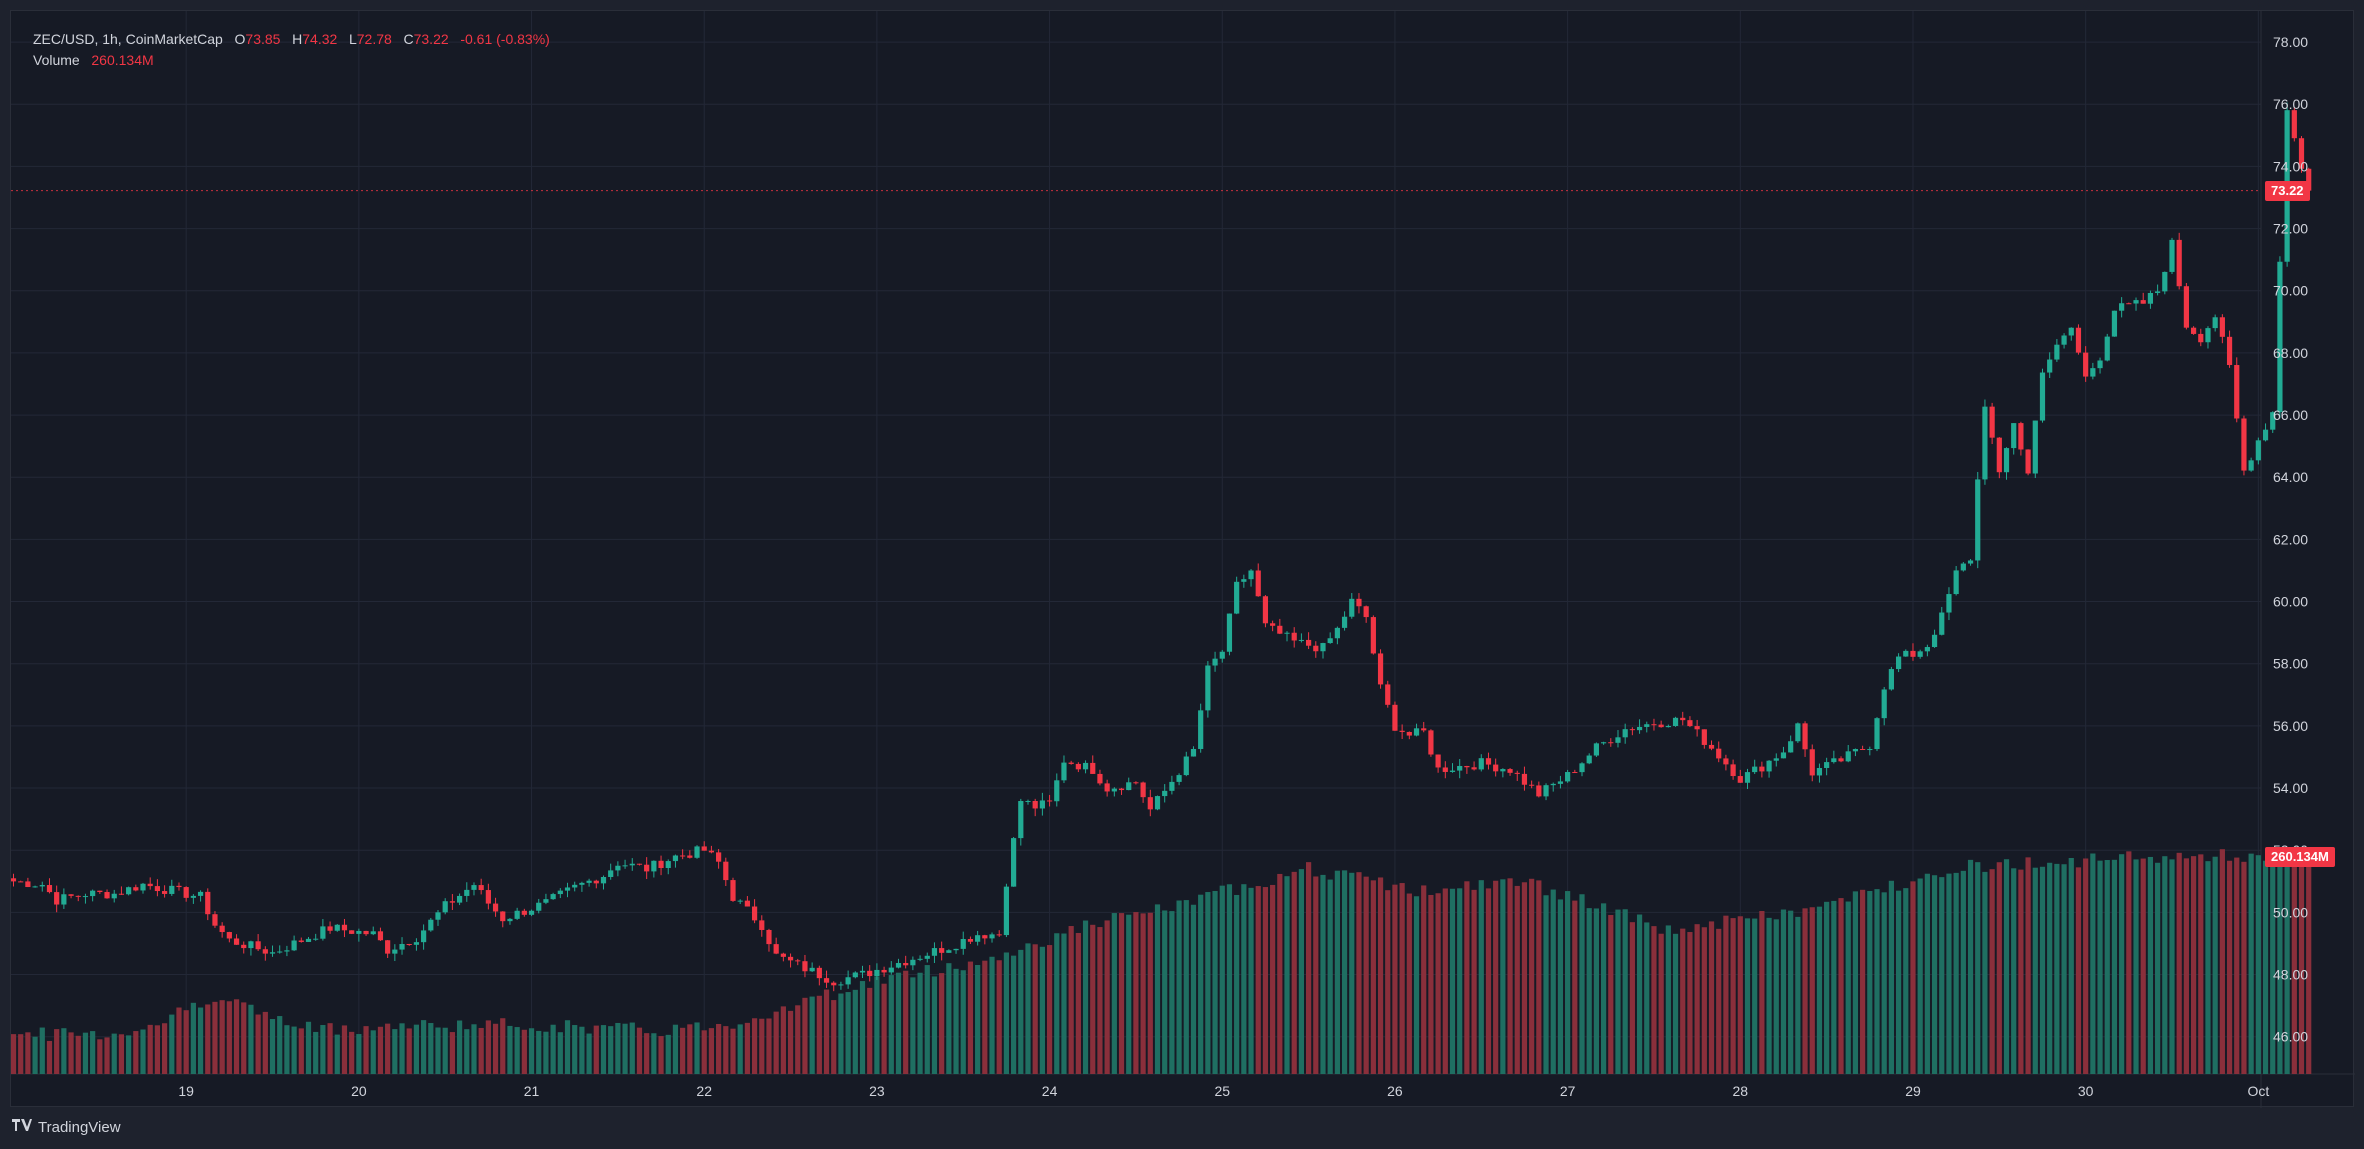  What do you see at coordinates (56, 60) in the screenshot?
I see `volume-label: Volume` at bounding box center [56, 60].